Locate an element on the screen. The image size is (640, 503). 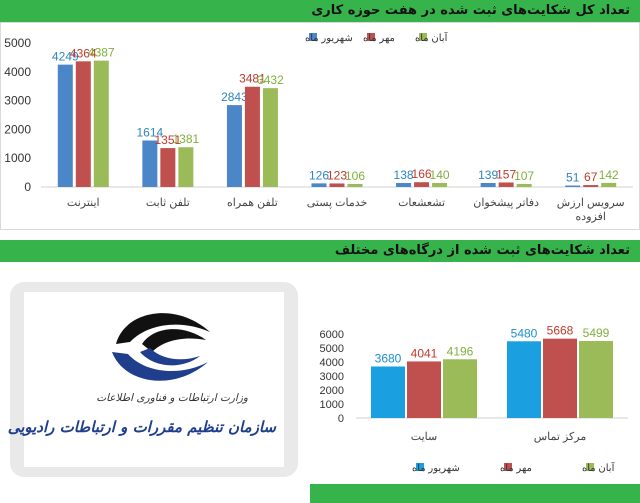
data-label: 5480 is located at coordinates (524, 333).